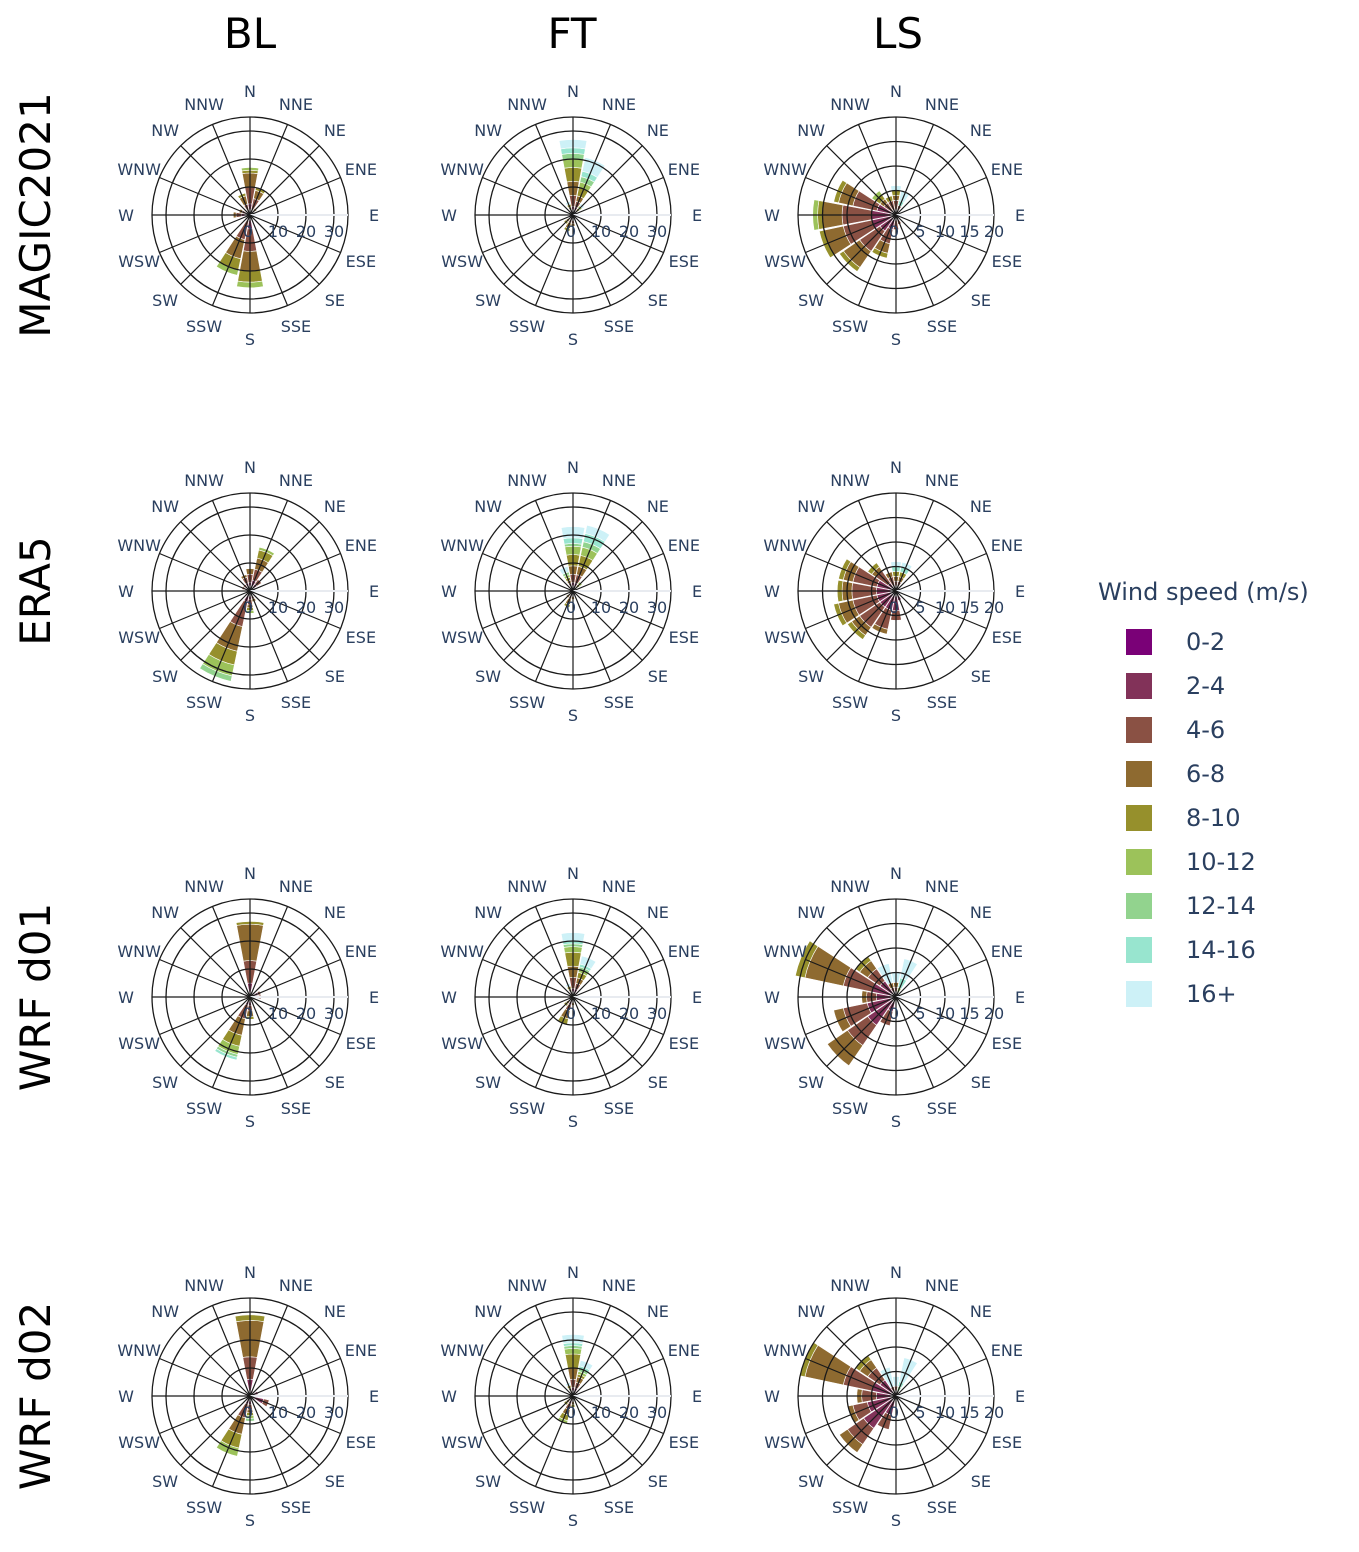  I want to click on spoke-ne, so click(607, 1361).